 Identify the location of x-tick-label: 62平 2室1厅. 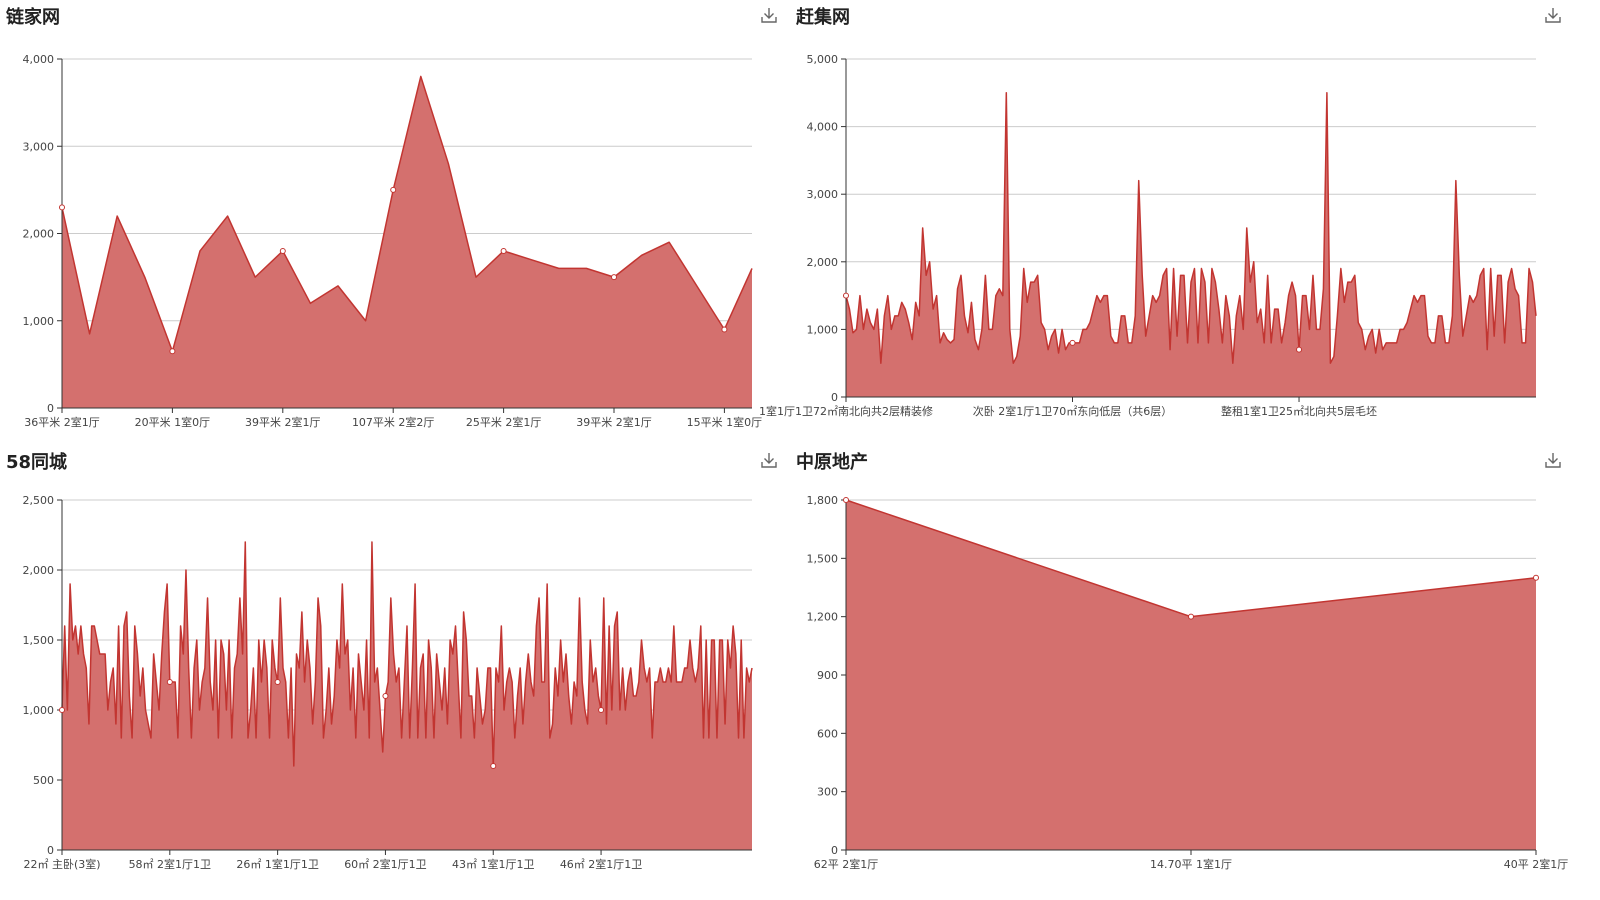
(846, 864).